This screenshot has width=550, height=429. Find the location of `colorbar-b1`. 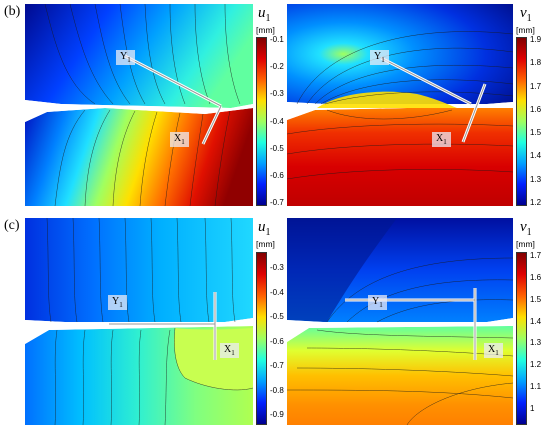

colorbar-b1 is located at coordinates (261, 121).